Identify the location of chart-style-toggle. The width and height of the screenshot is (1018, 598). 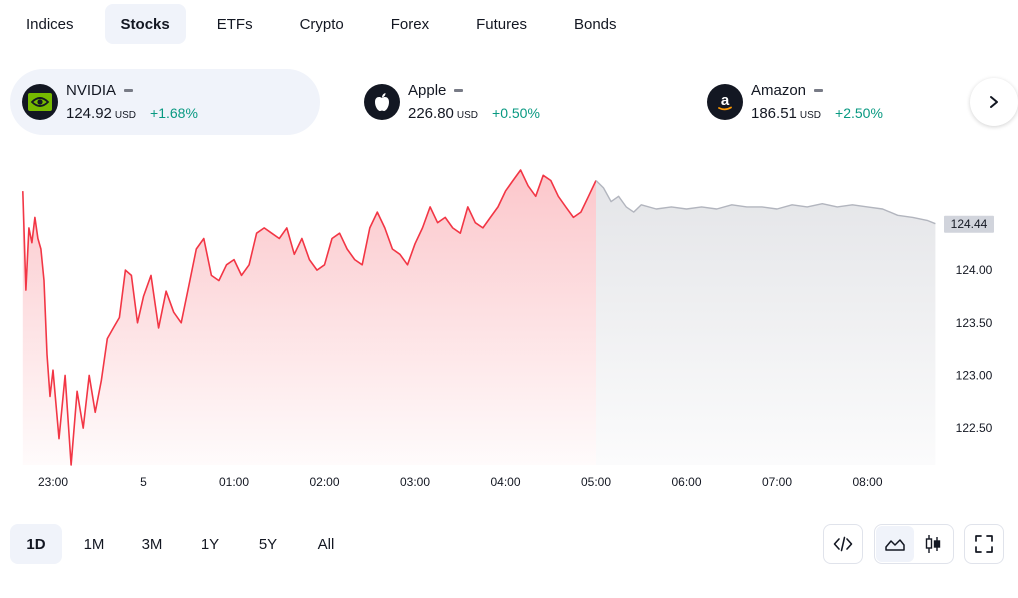
(914, 544).